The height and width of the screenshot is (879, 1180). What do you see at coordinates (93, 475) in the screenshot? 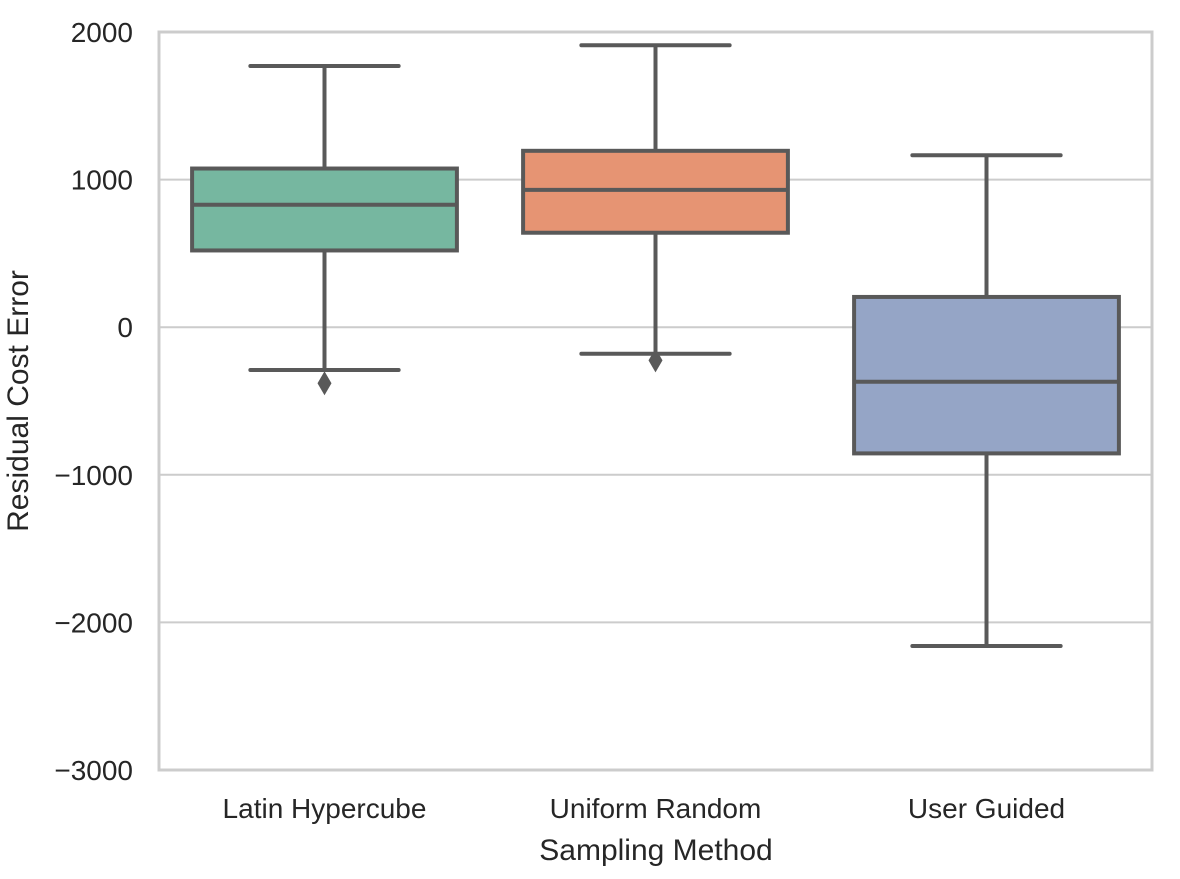
I see `y-tick-label: −1000` at bounding box center [93, 475].